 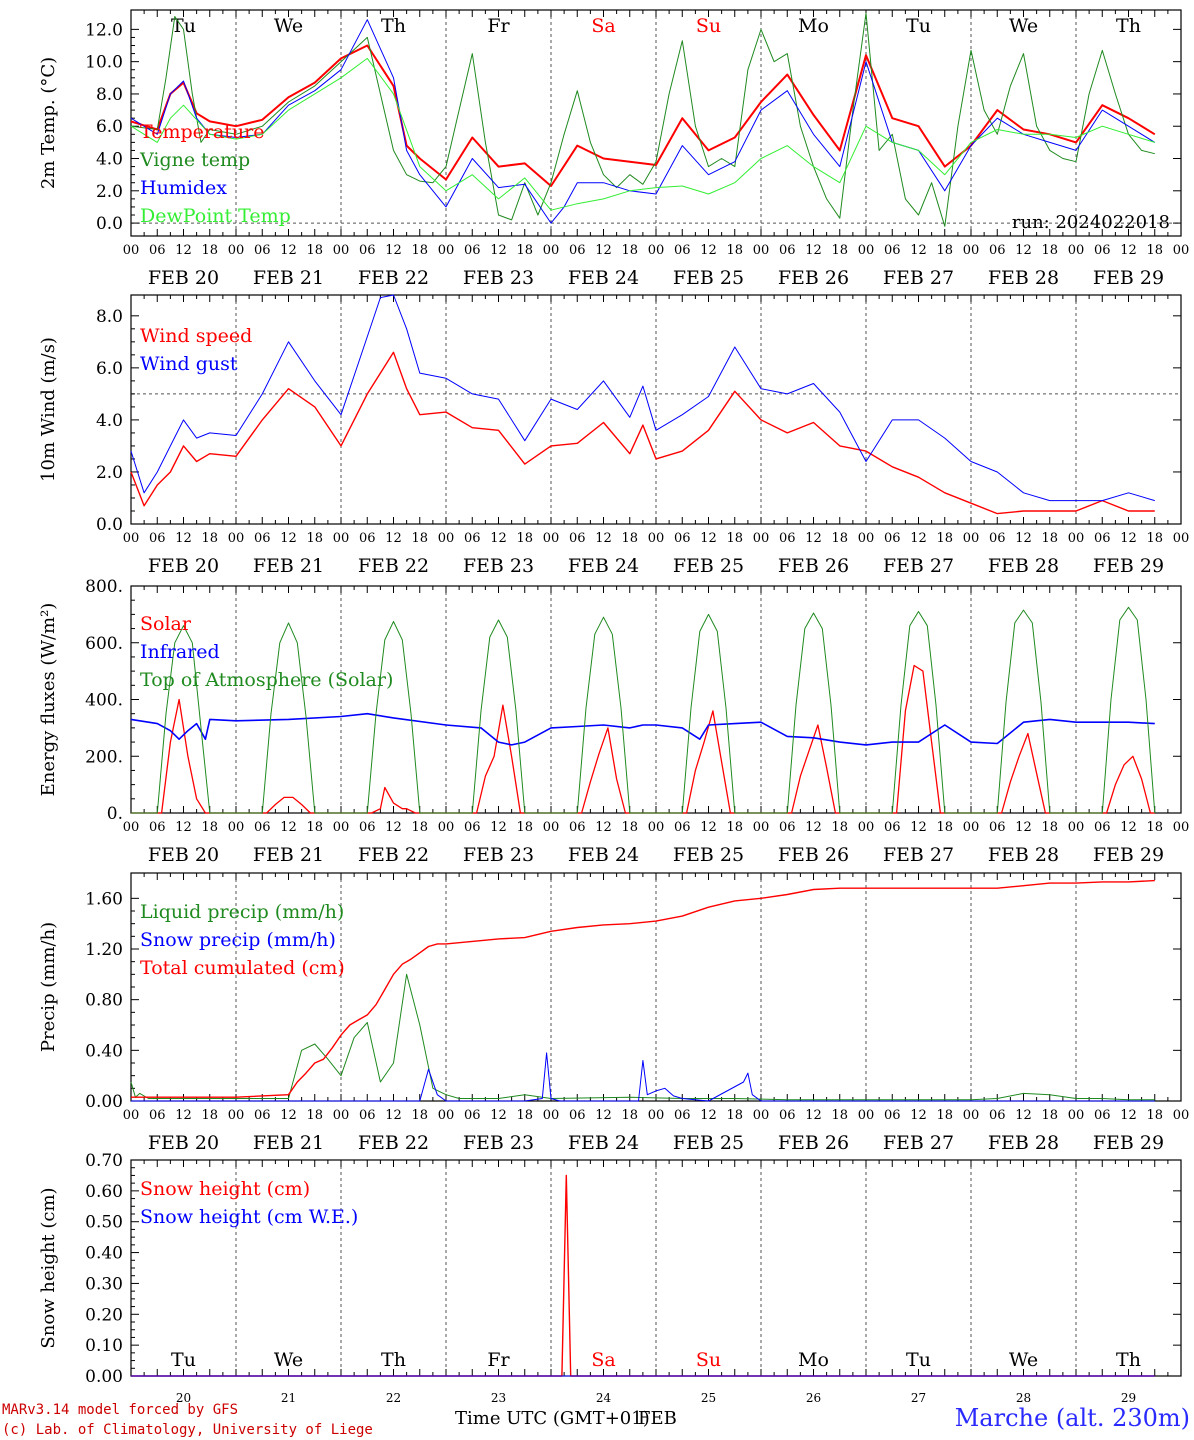 I want to click on series-total-cumulated-cm, so click(x=643, y=988).